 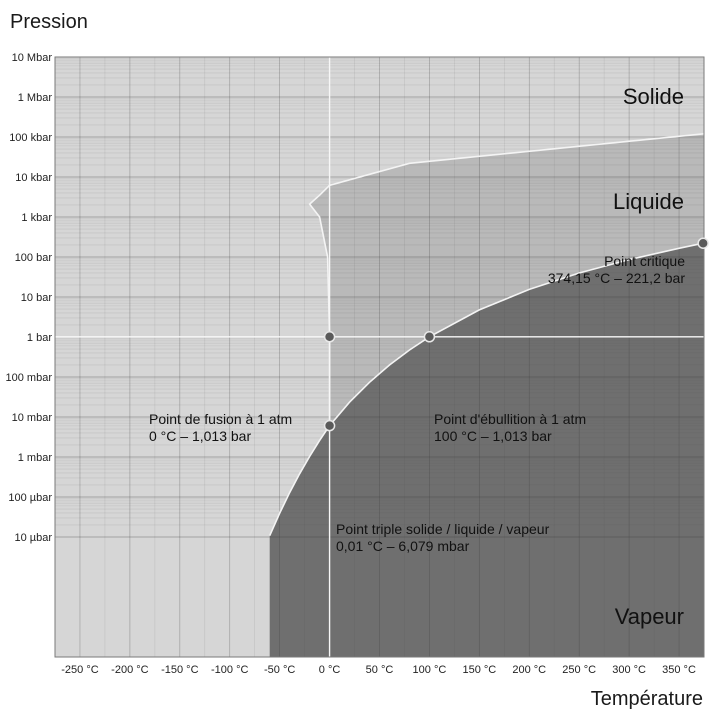 I want to click on region-label-solid: Solide, so click(x=653, y=96).